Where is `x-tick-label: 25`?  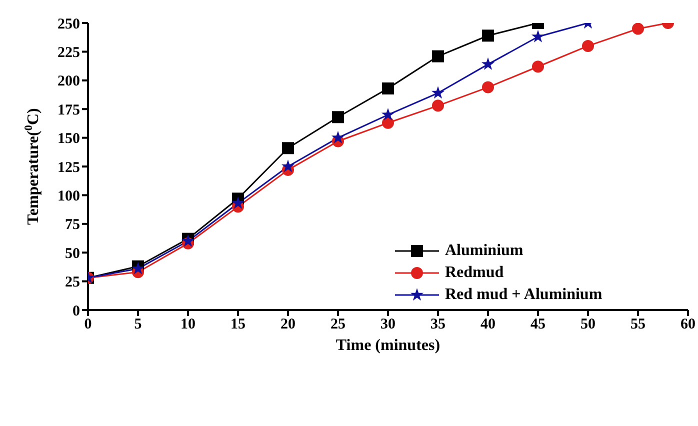 x-tick-label: 25 is located at coordinates (338, 324).